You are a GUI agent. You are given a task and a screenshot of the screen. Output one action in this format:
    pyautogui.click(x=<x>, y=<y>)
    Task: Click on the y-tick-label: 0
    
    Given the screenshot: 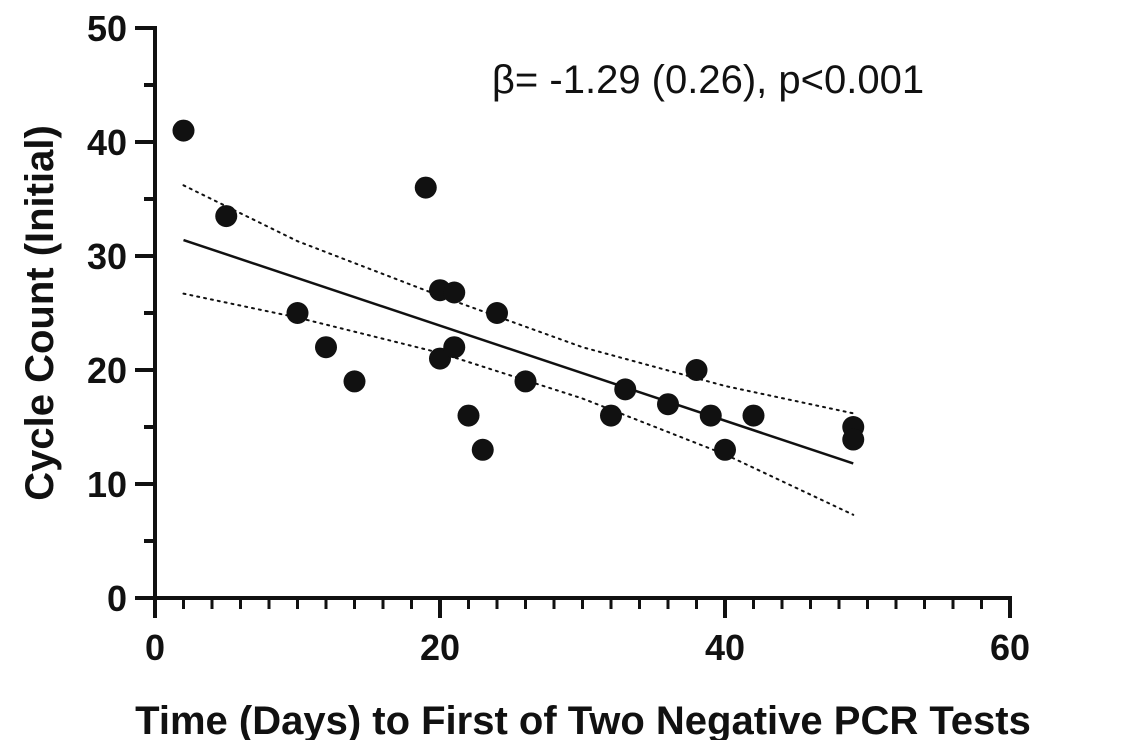 What is the action you would take?
    pyautogui.click(x=117, y=598)
    